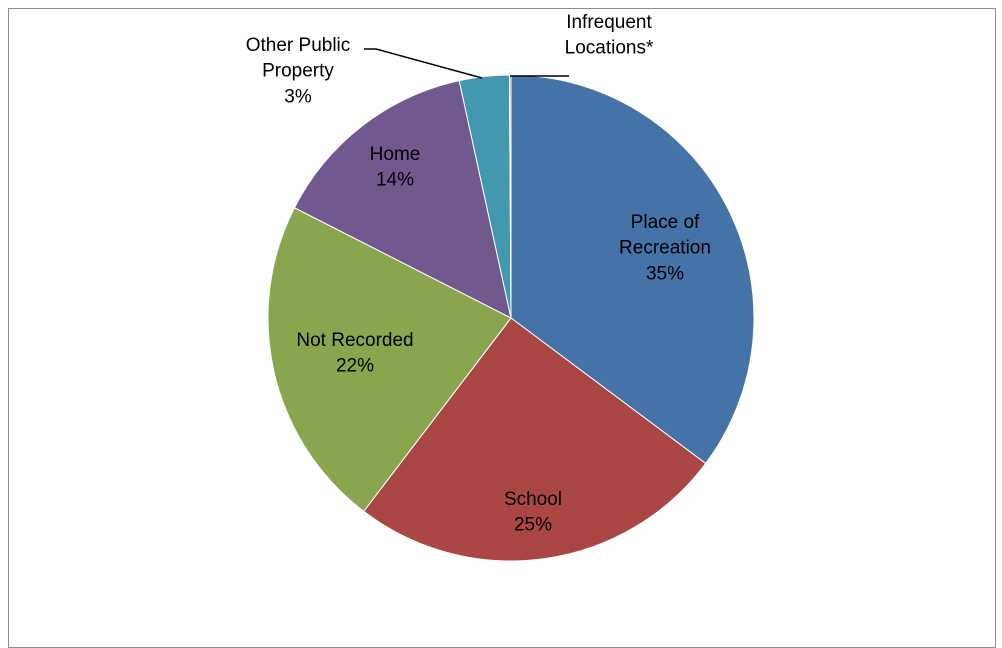 The height and width of the screenshot is (648, 1002). What do you see at coordinates (402, 199) in the screenshot?
I see `pie-slice-home` at bounding box center [402, 199].